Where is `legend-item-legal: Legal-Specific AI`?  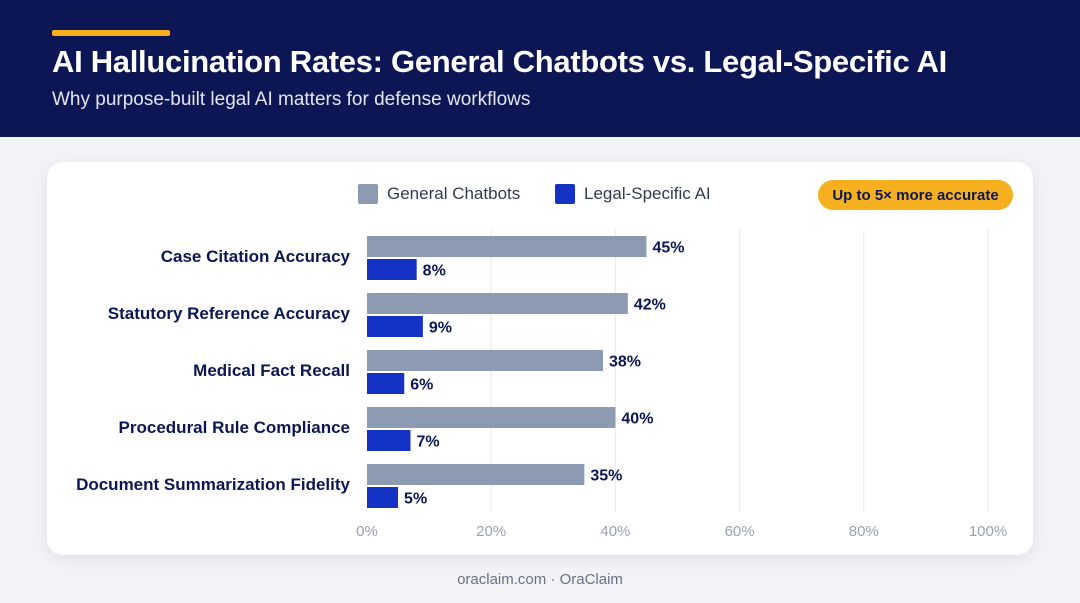 legend-item-legal: Legal-Specific AI is located at coordinates (633, 194).